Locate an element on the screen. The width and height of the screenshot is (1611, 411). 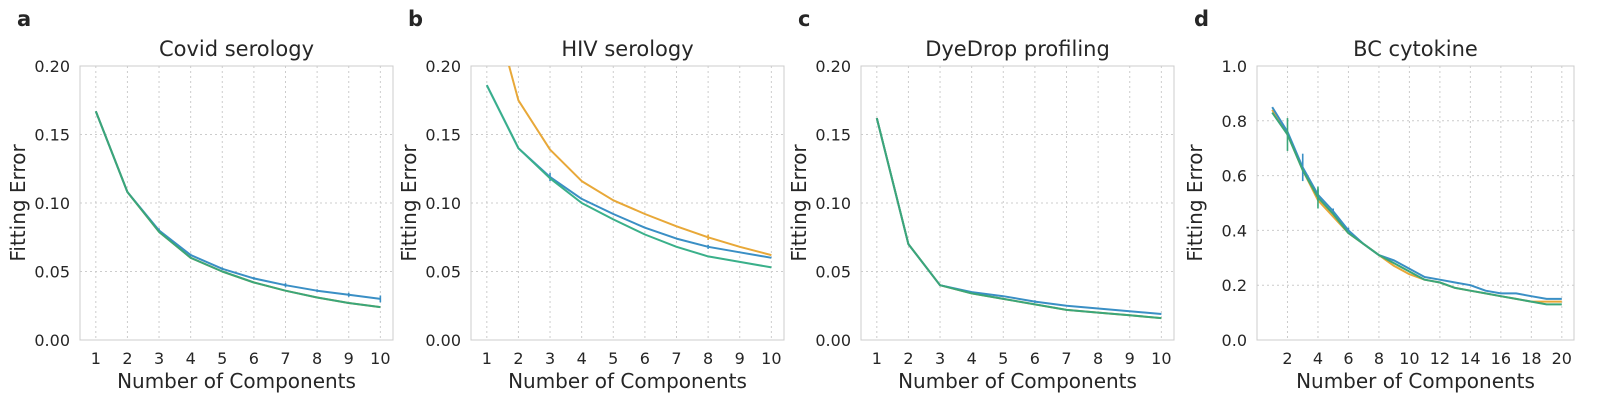
y-tick-label: 0.8 is located at coordinates (1234, 121).